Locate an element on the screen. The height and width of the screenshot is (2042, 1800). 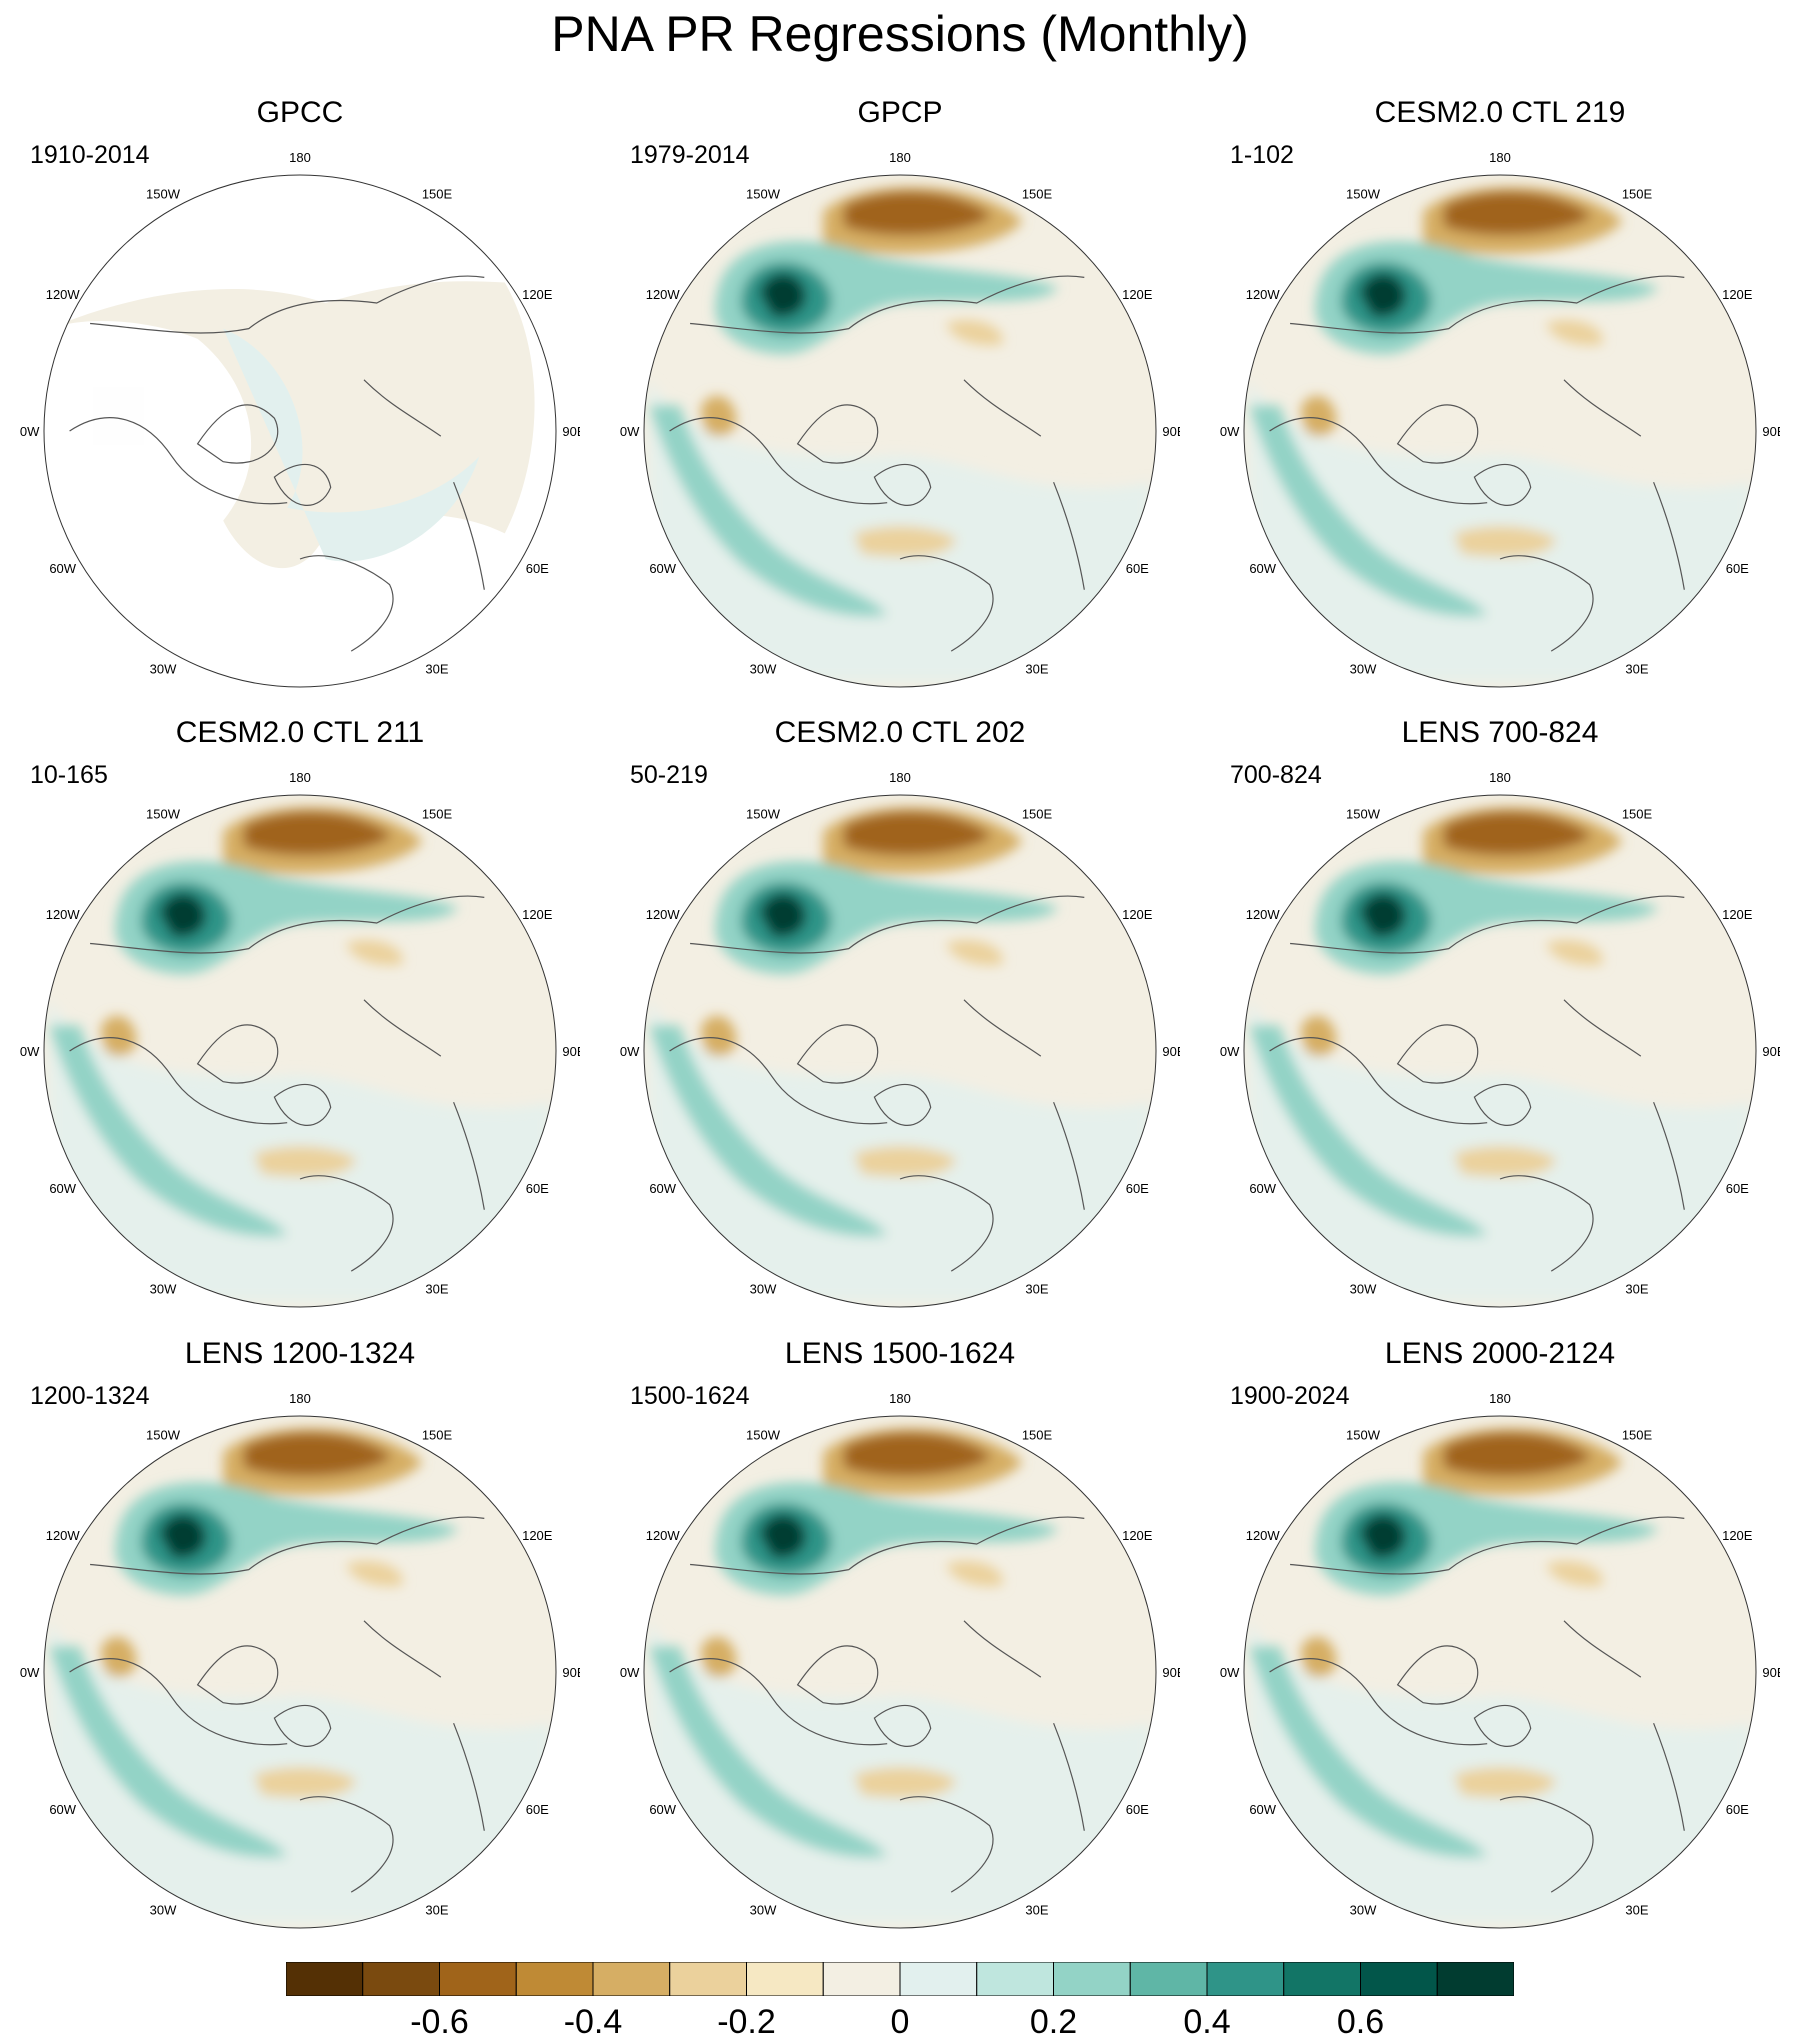
colorbar-tick-label: 0.6 is located at coordinates (1360, 2022).